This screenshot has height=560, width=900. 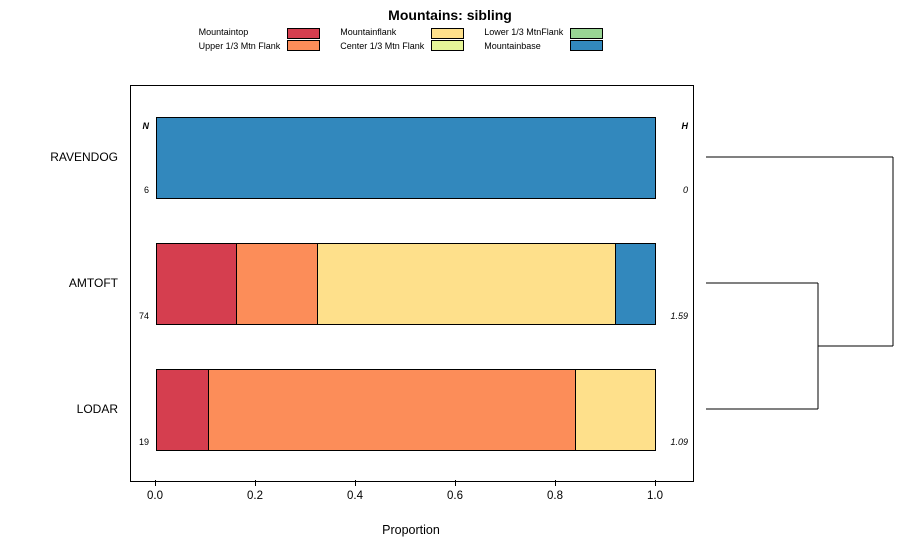 I want to click on x-tick-label: 0.6, so click(x=455, y=496).